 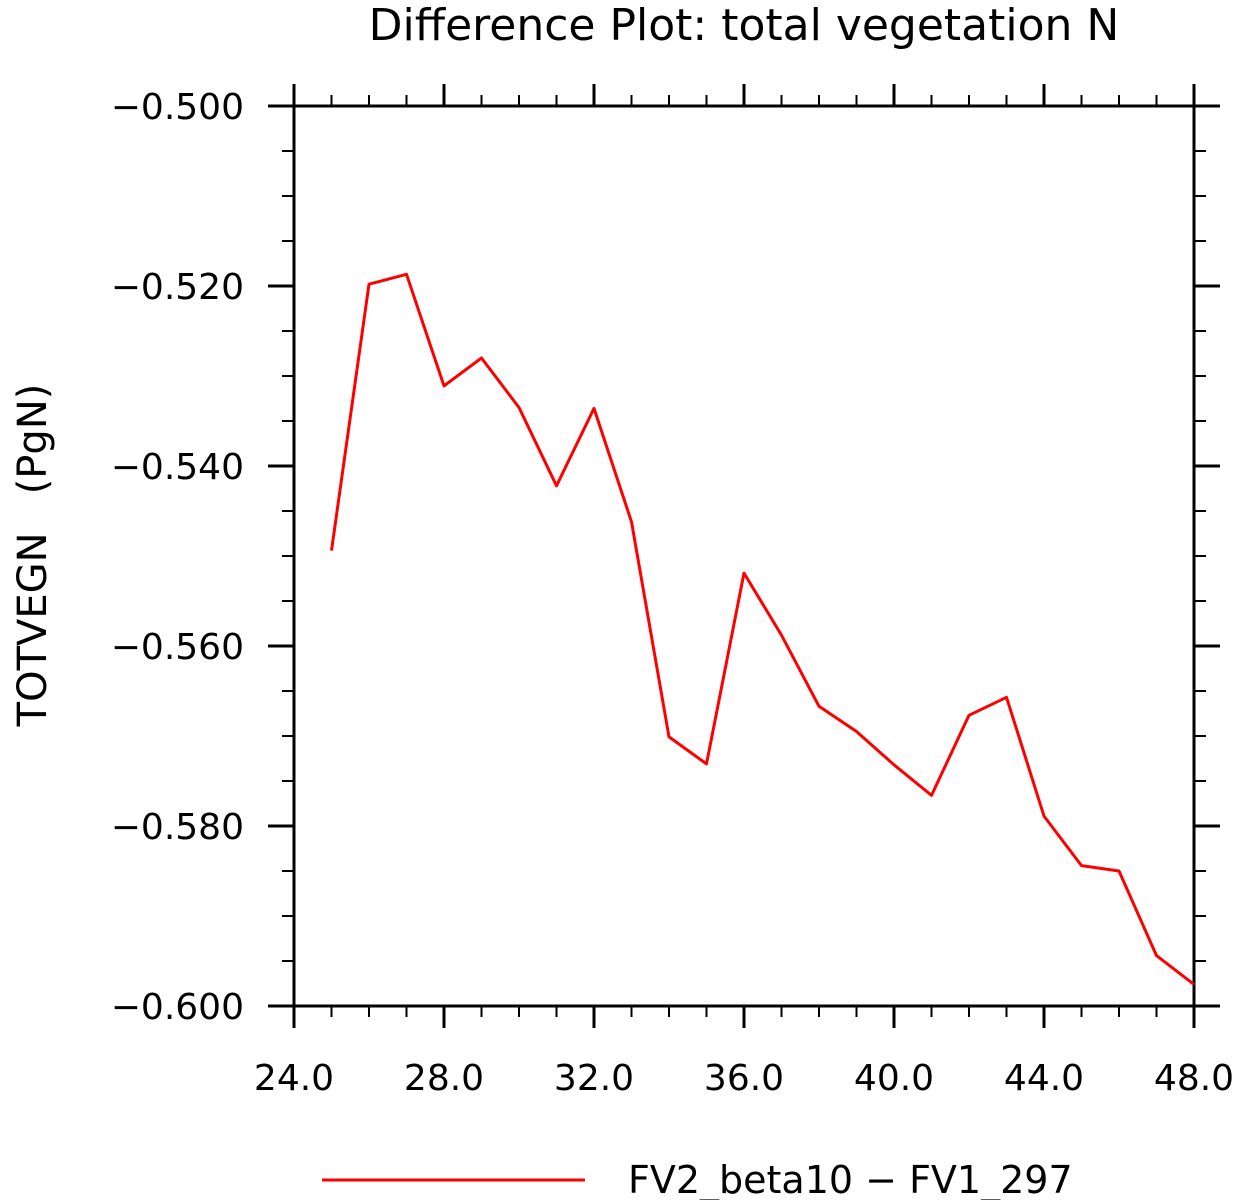 What do you see at coordinates (177, 647) in the screenshot?
I see `y-tick-label: −0.560` at bounding box center [177, 647].